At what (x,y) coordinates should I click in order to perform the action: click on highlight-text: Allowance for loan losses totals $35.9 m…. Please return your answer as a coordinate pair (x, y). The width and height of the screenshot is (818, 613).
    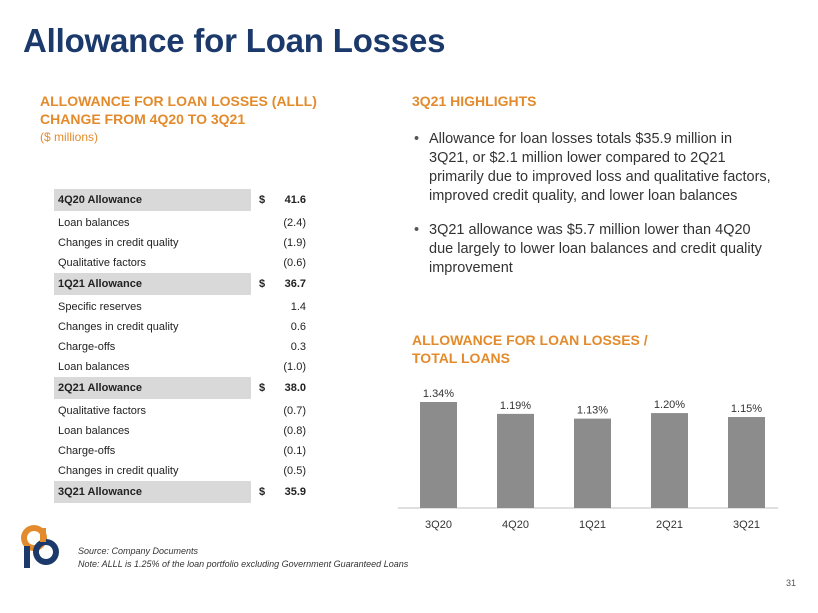
    Looking at the image, I should click on (600, 167).